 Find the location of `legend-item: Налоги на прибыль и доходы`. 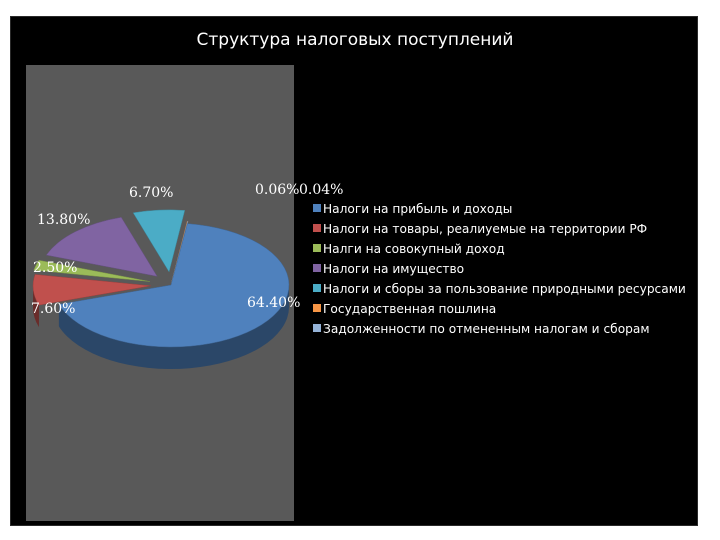

legend-item: Налоги на прибыль и доходы is located at coordinates (412, 209).